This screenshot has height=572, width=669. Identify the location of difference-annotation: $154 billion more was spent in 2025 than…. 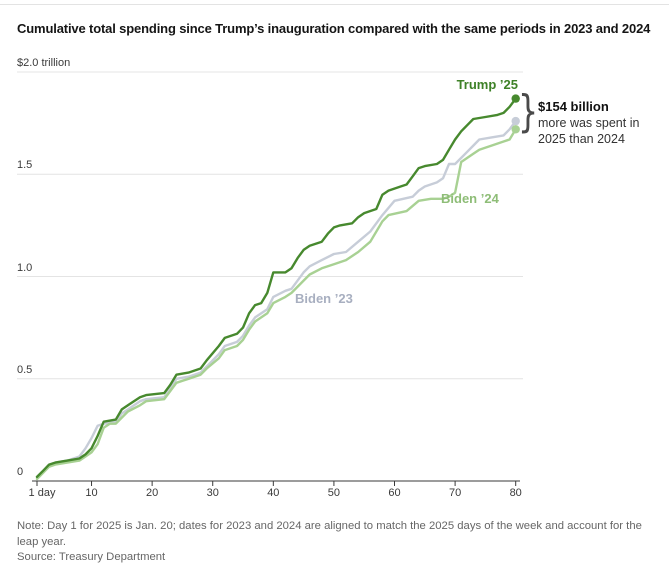
(598, 122).